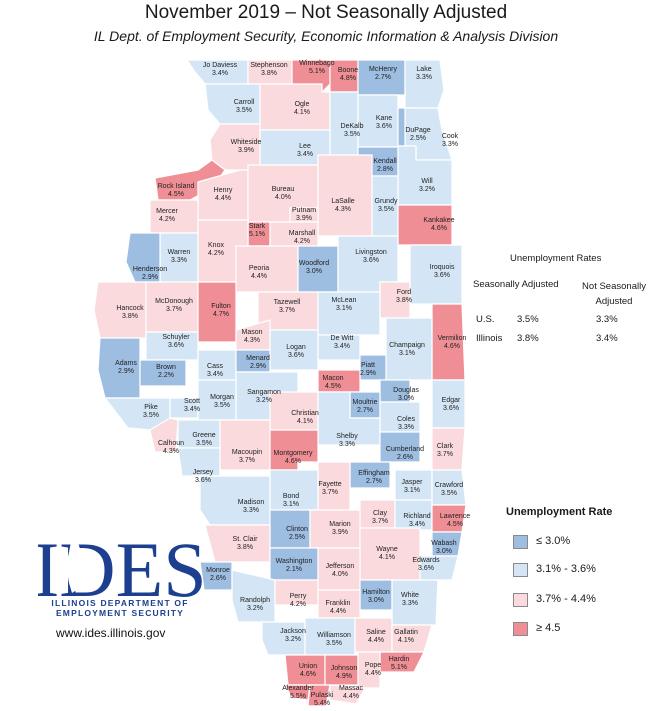 This screenshot has height=711, width=652. I want to click on county-rate-label: 4.6%, so click(293, 461).